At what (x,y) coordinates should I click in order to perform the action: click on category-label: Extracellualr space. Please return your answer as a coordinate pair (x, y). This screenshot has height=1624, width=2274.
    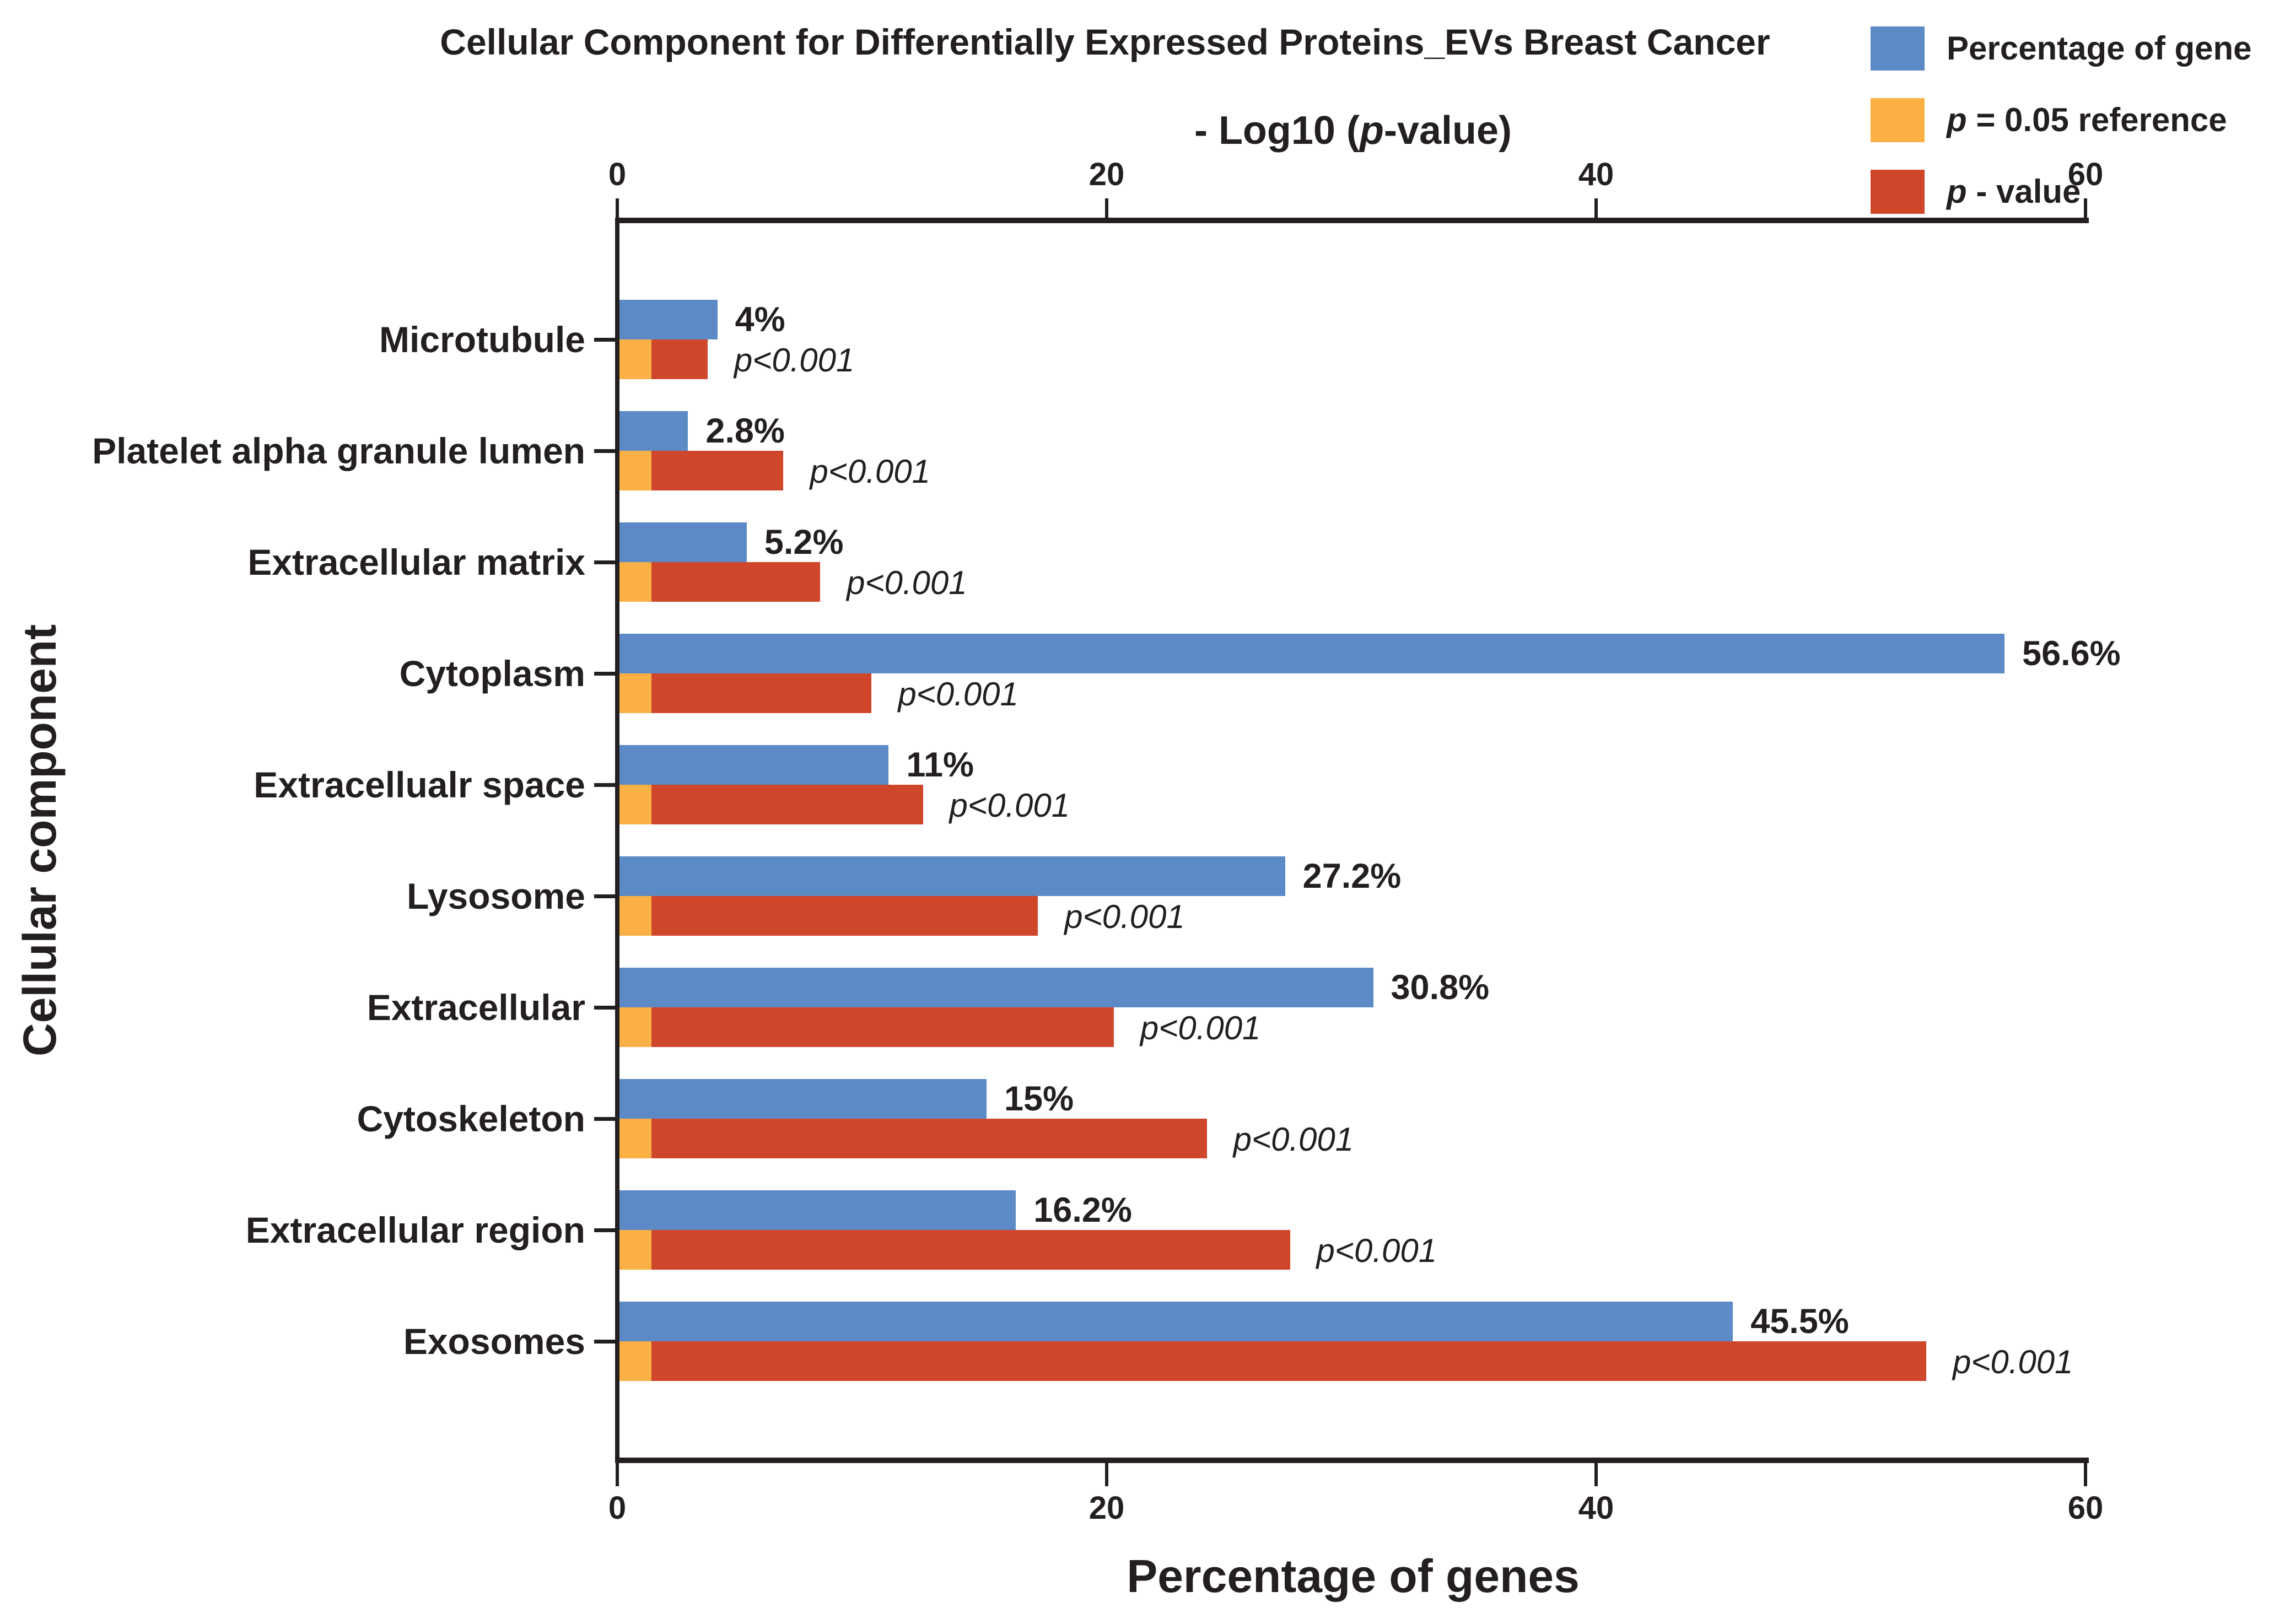
    Looking at the image, I should click on (419, 784).